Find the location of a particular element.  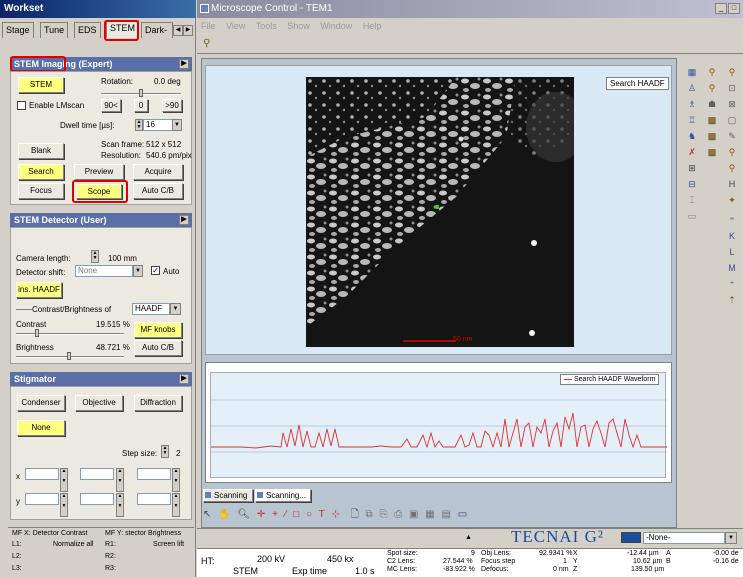

tab-dark-field: Dark-Fi is located at coordinates (157, 30).